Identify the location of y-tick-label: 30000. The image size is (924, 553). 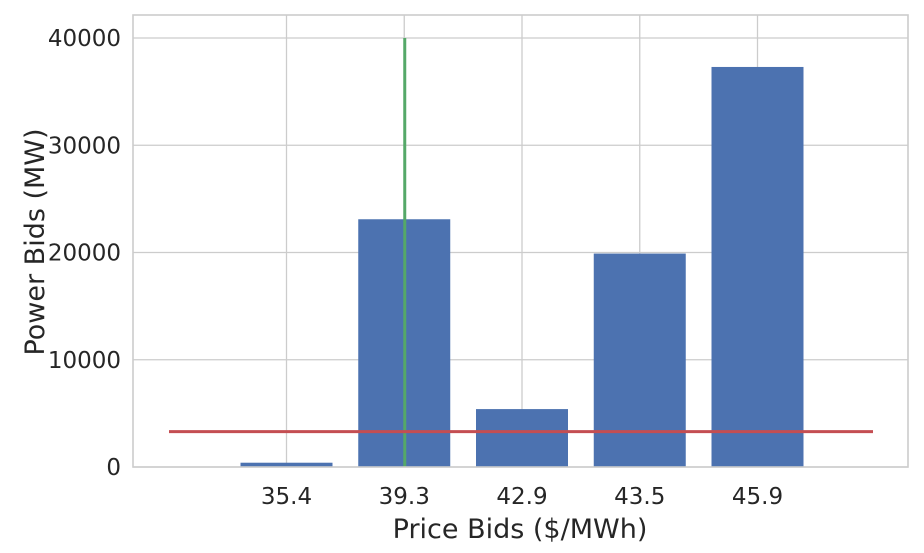
(84, 146).